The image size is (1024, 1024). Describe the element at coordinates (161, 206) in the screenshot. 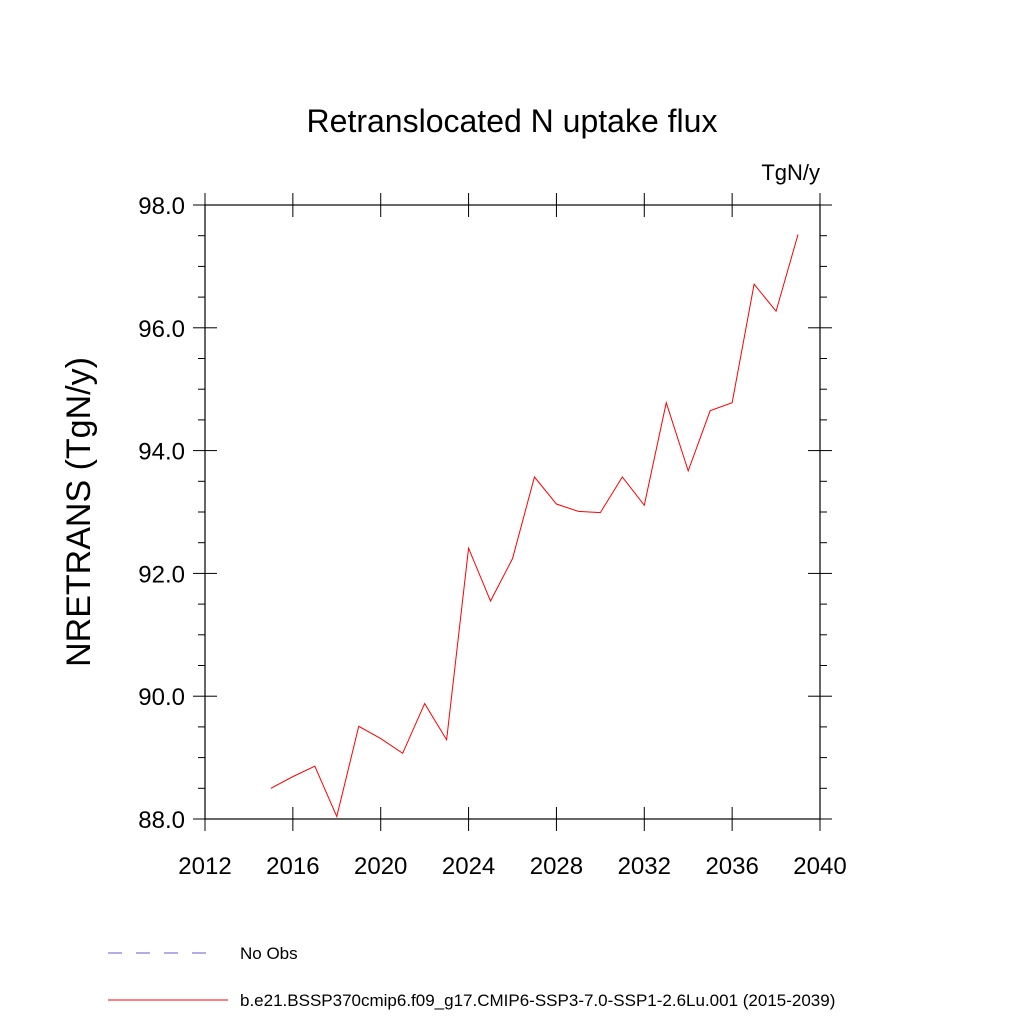

I see `y-tick-label: 98.0` at that location.